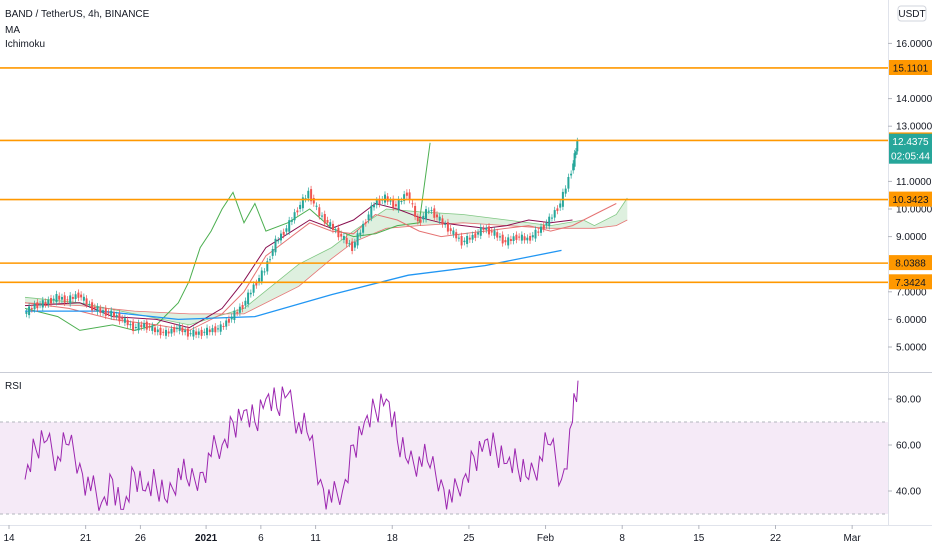 Image resolution: width=932 pixels, height=550 pixels. I want to click on price-tick-label: 16.0000, so click(914, 44).